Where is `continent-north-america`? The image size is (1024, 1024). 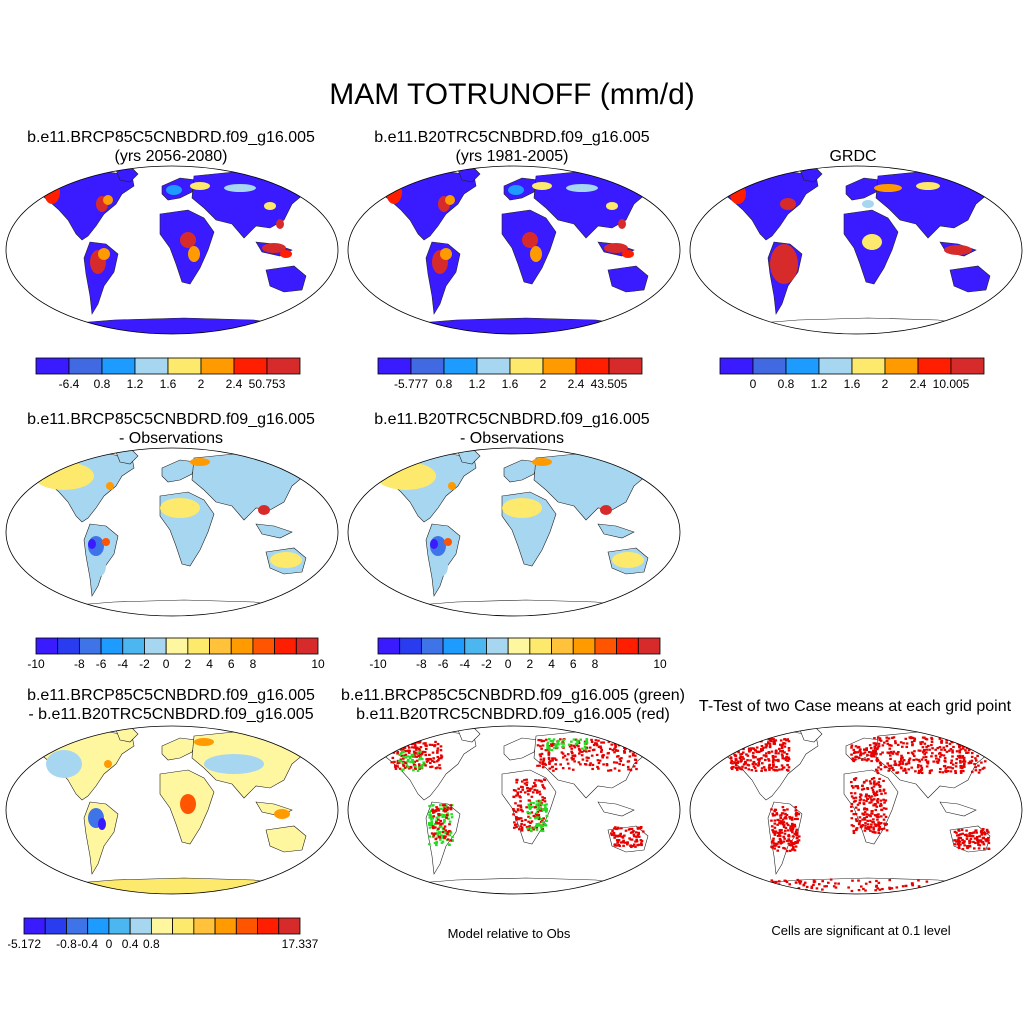 continent-north-america is located at coordinates (429, 206).